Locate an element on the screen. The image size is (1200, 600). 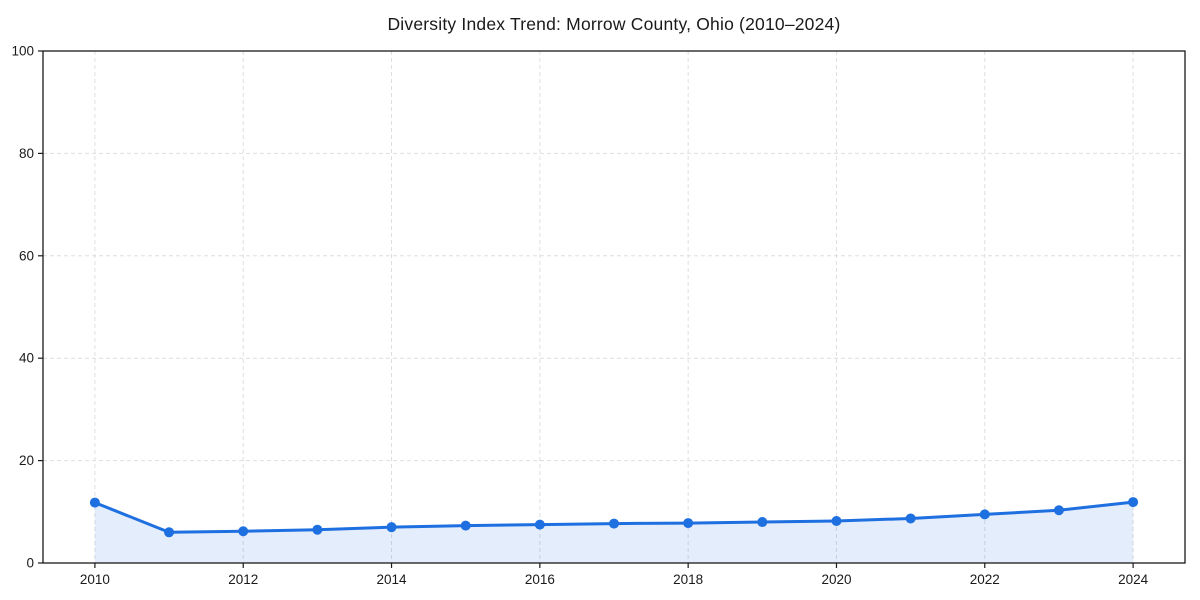
y-tick-label: 80 is located at coordinates (26, 153).